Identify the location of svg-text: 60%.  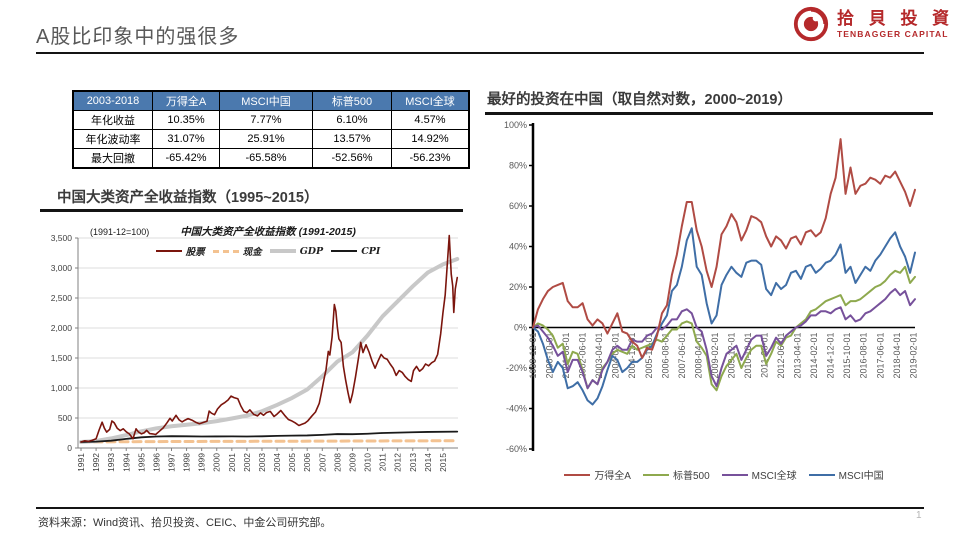
(518, 206).